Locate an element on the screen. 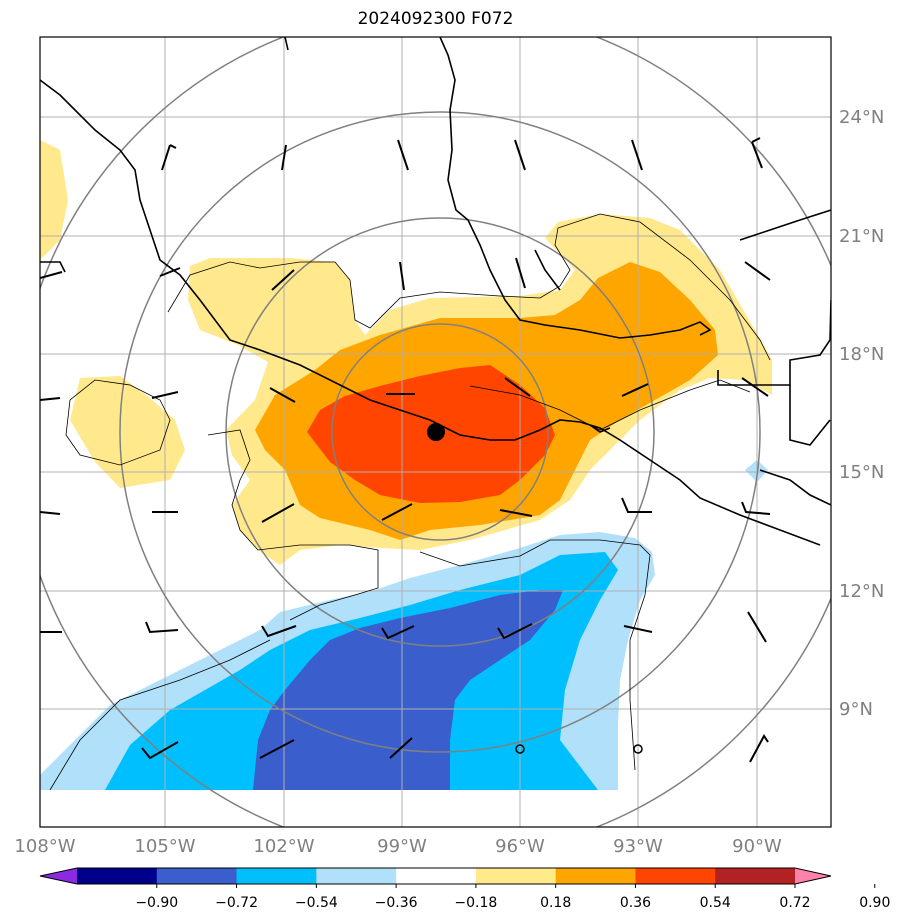  lon-label: 105°W is located at coordinates (164, 846).